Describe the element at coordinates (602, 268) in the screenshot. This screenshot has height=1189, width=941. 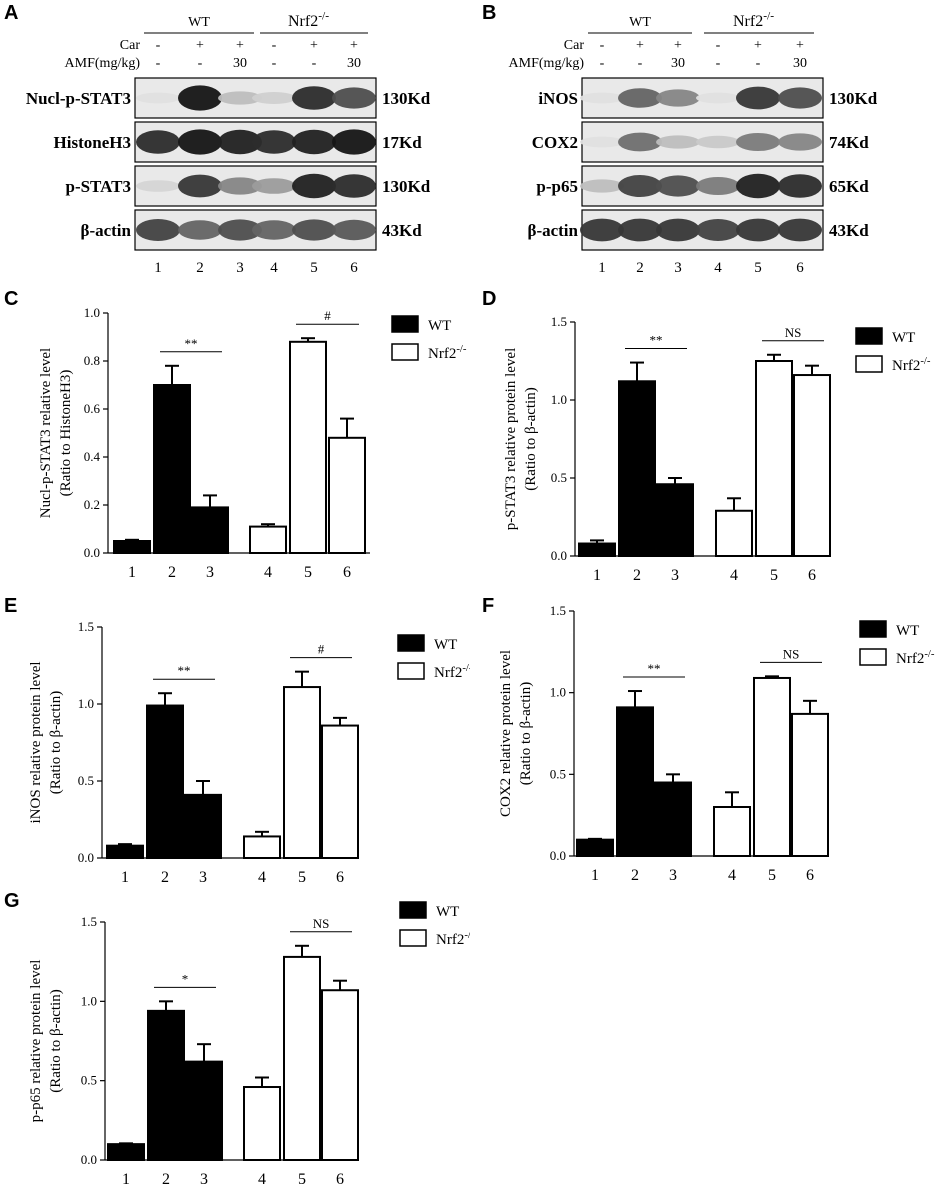
I see `lane-number: 1` at that location.